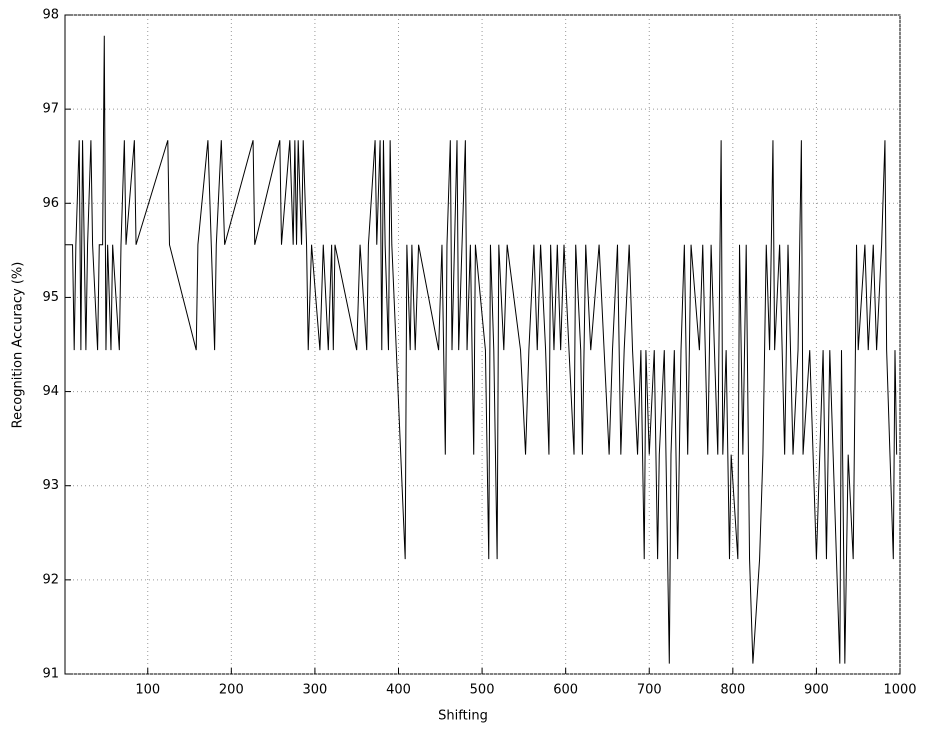 This screenshot has width=927, height=733. I want to click on x-tick-label: 700, so click(649, 690).